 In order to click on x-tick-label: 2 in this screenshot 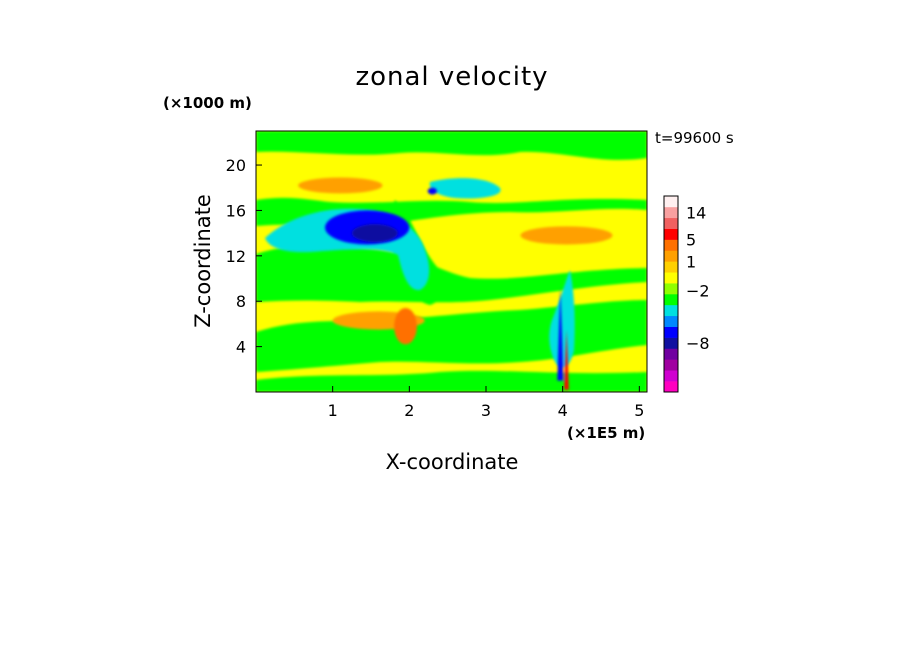, I will do `click(409, 410)`.